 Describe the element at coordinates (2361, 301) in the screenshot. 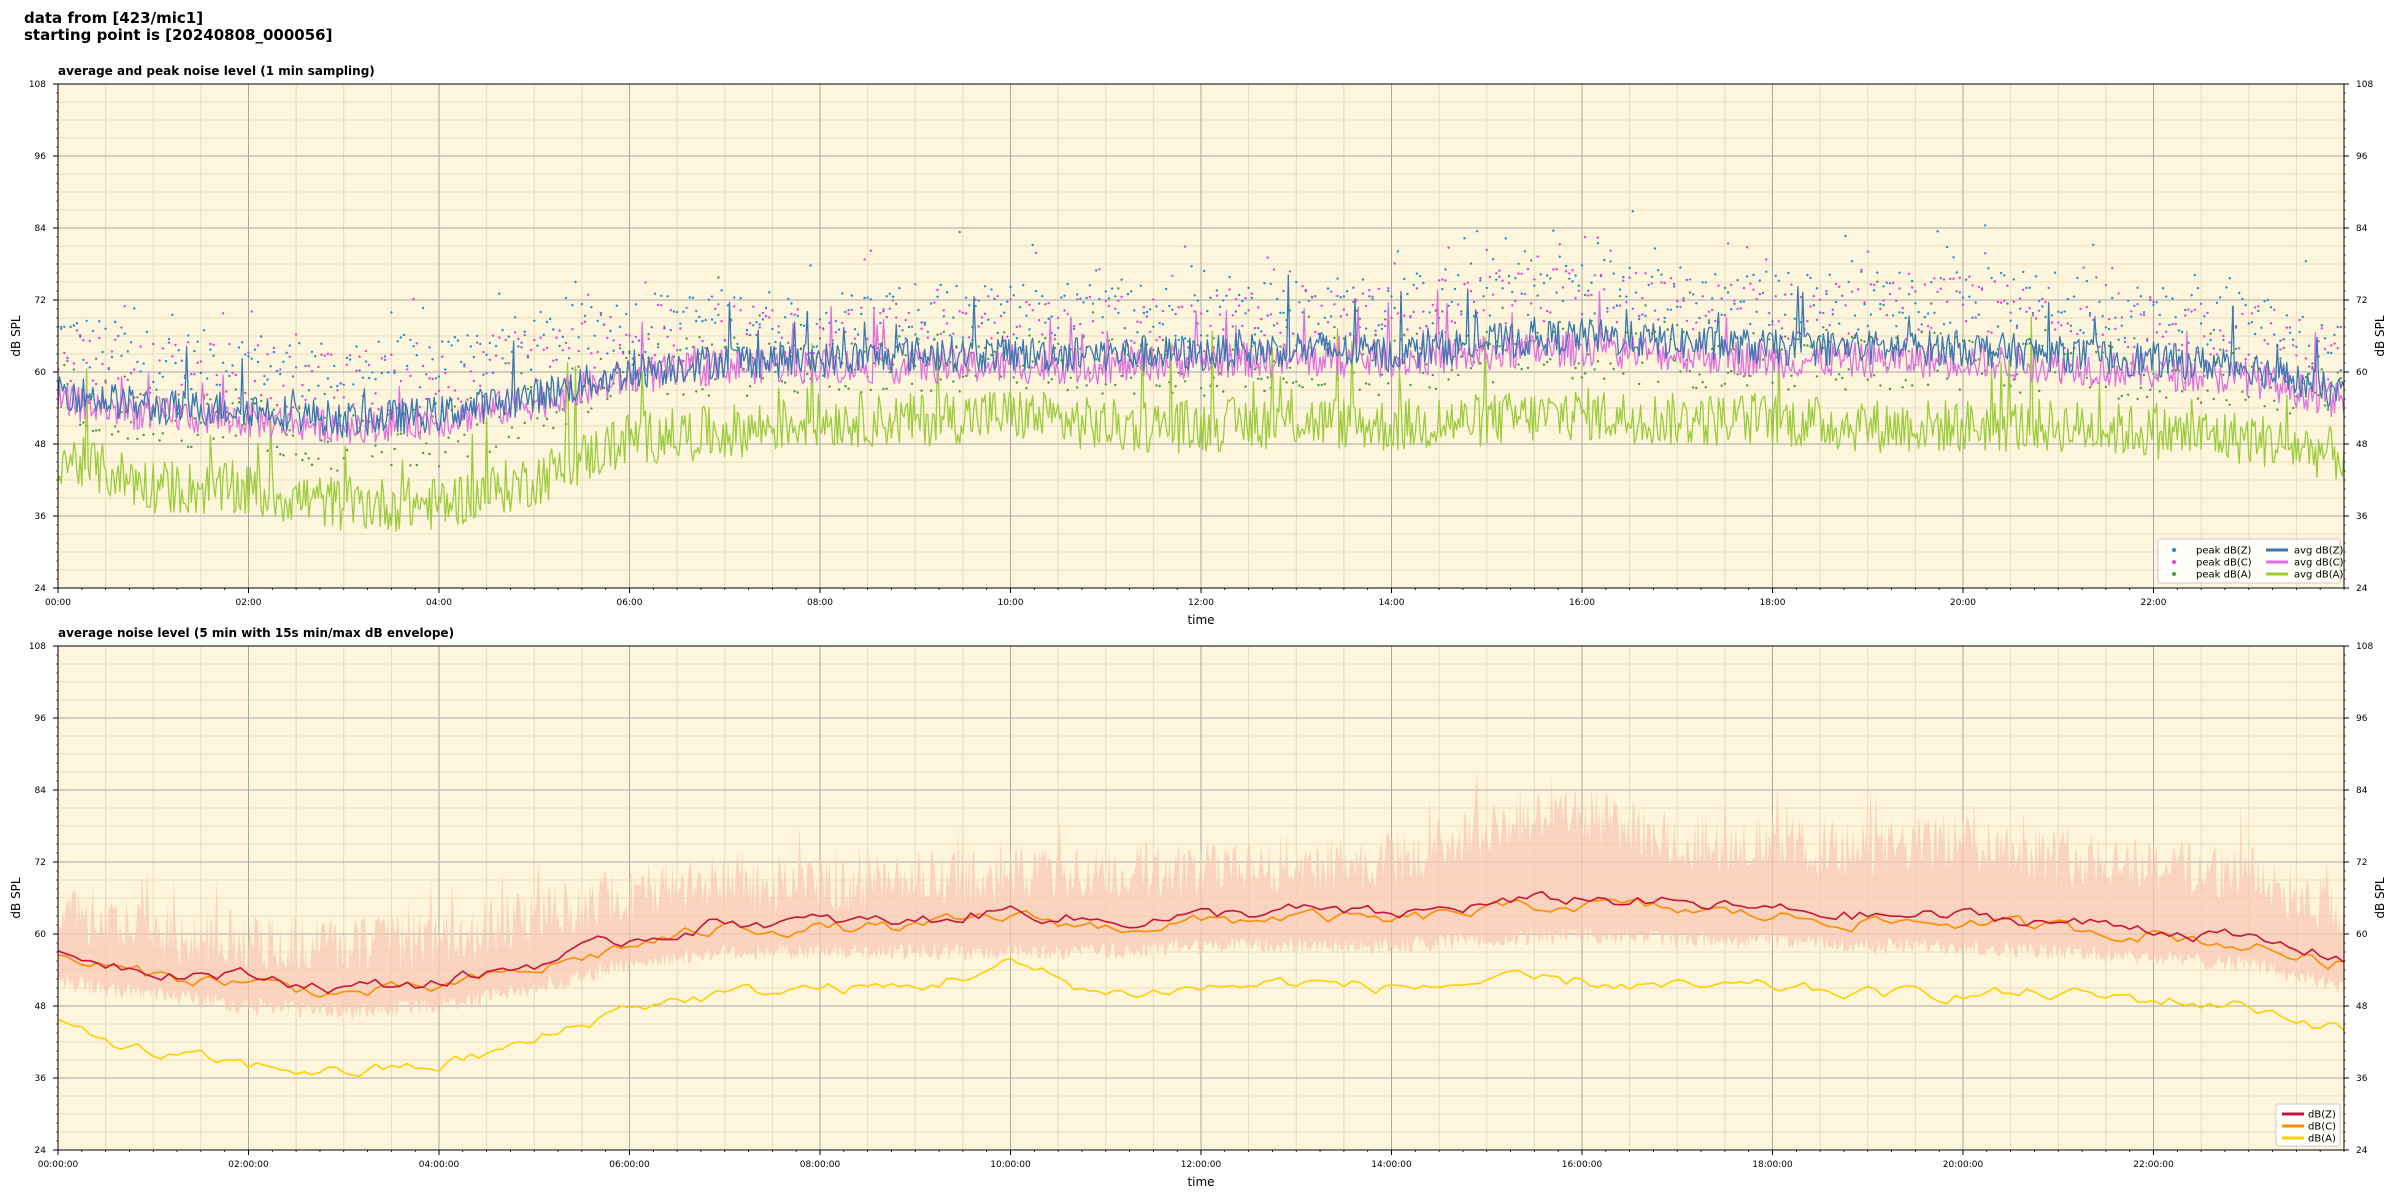

I see `y-tick-label-right: 72` at that location.